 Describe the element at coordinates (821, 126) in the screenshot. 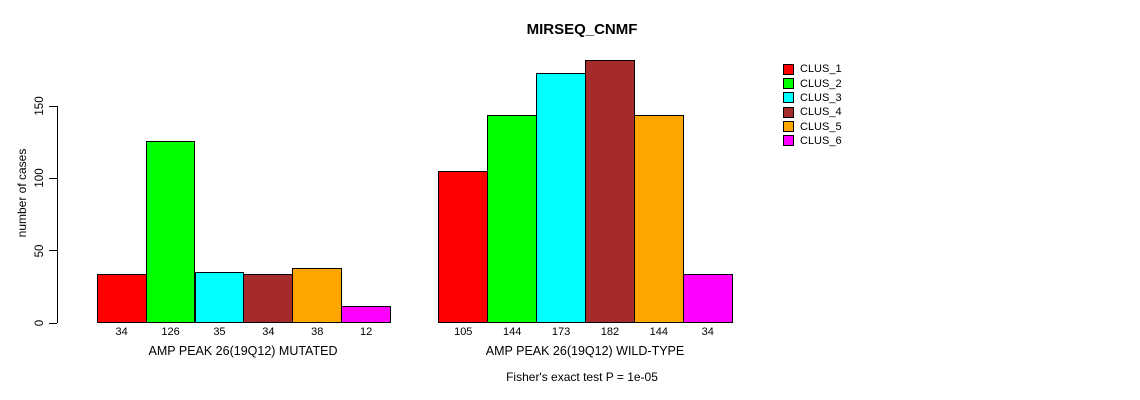

I see `legend-label-clus_5: CLUS_5` at that location.